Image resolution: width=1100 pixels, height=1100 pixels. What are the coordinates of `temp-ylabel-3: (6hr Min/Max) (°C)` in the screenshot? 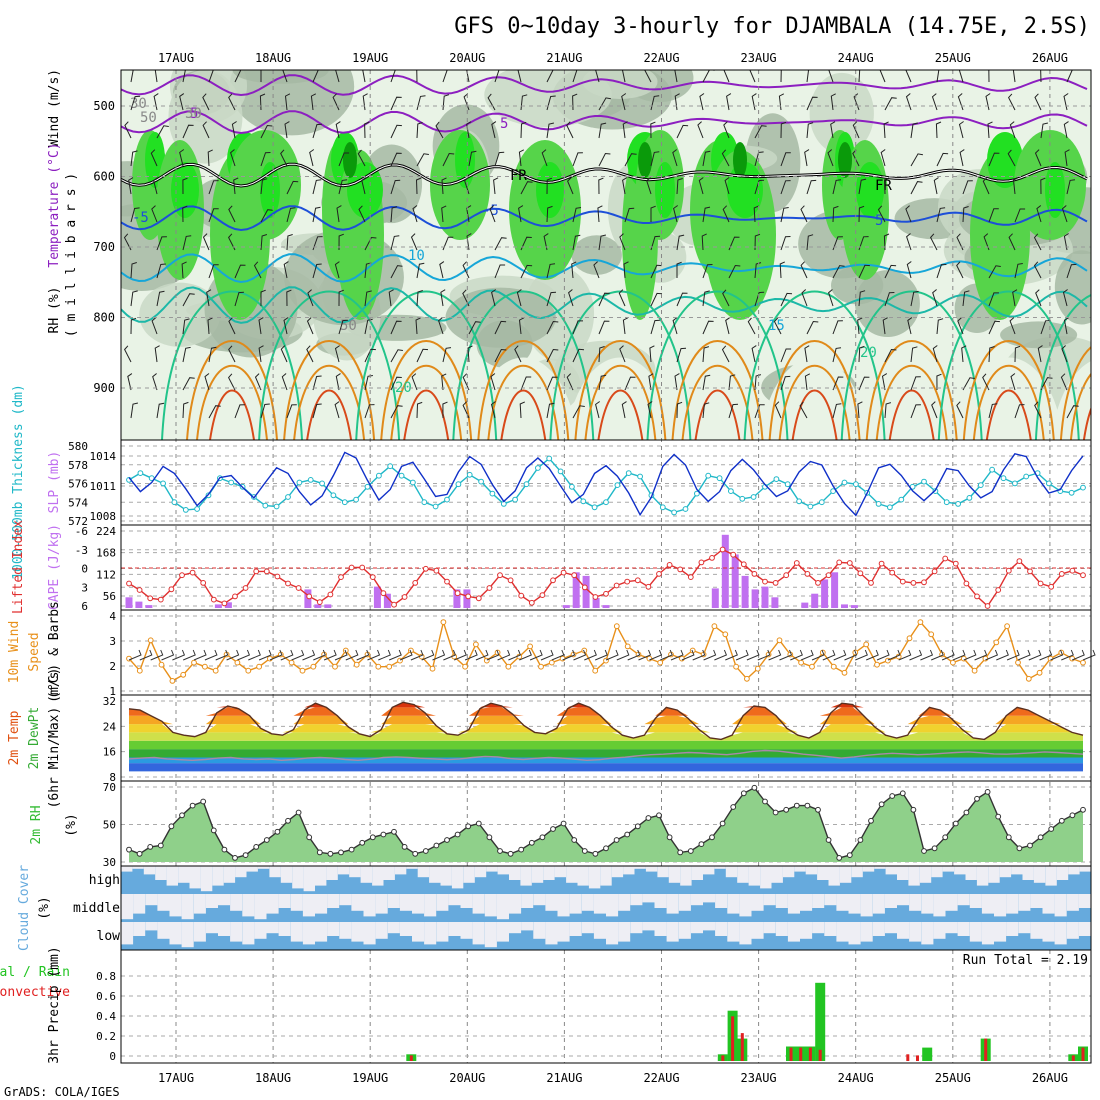 It's located at (54, 738).